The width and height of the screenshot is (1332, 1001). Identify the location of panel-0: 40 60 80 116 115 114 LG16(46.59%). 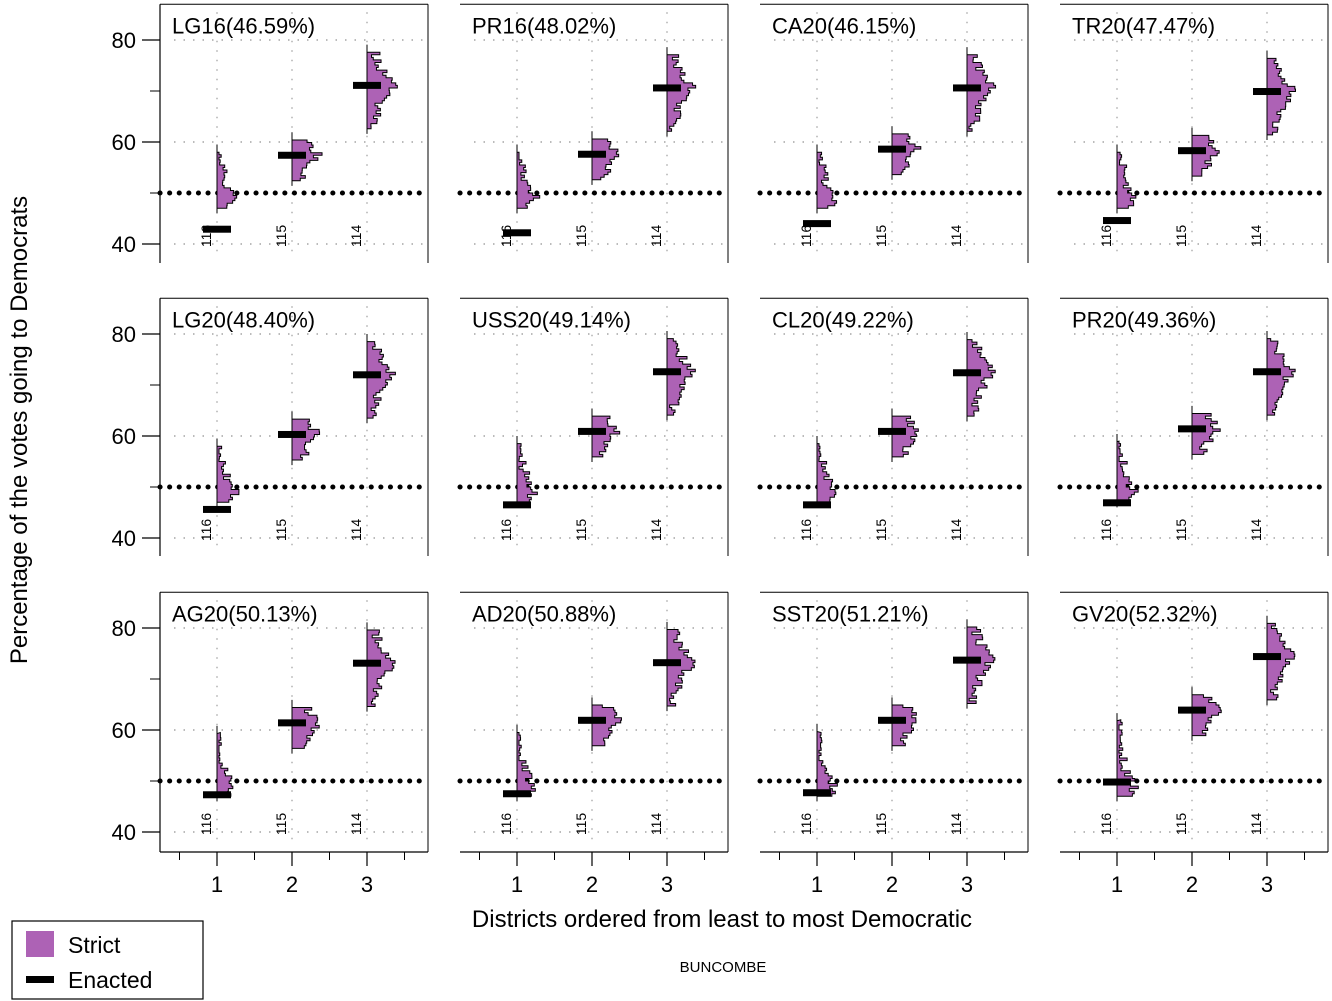
(271, 133).